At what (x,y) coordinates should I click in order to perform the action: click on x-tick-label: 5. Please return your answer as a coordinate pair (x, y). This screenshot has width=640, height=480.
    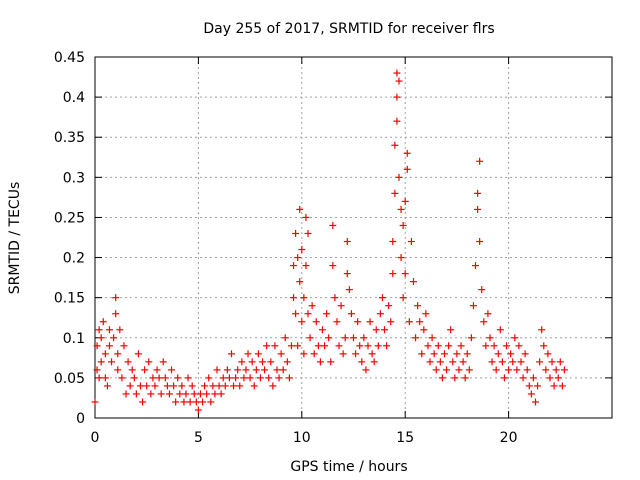
    Looking at the image, I should click on (198, 438).